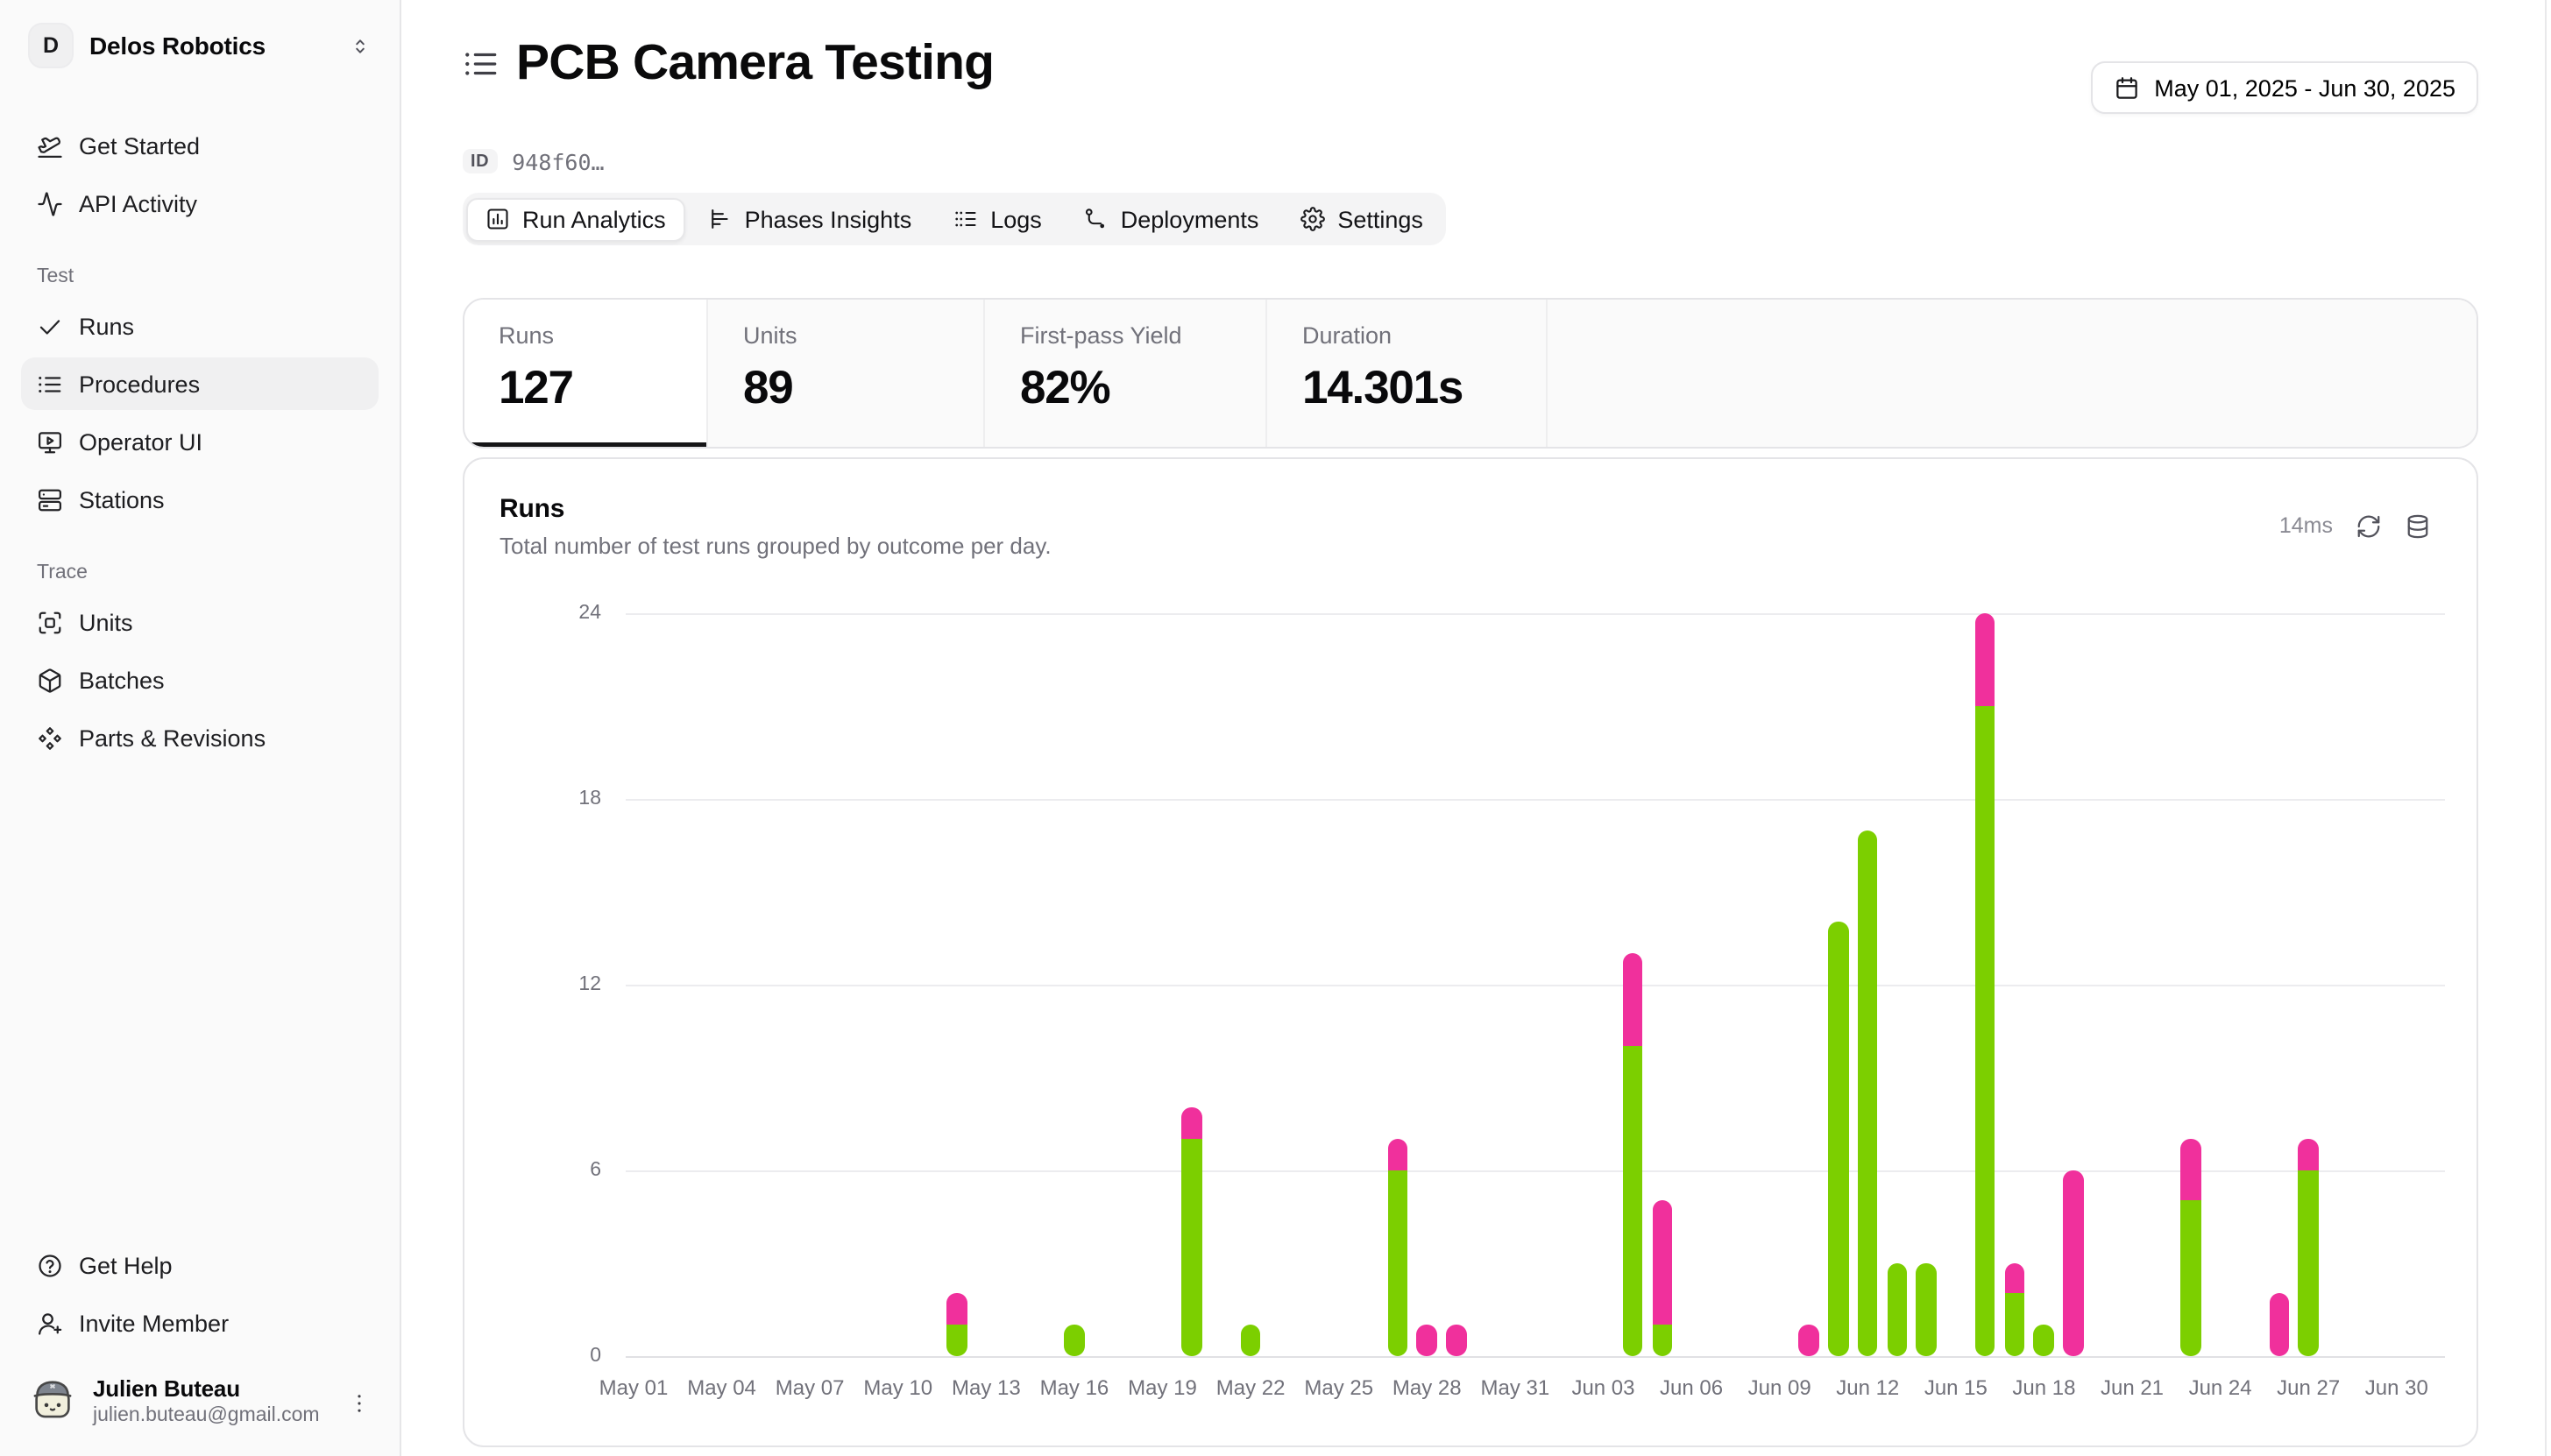 The height and width of the screenshot is (1456, 2551). I want to click on tab-label: Run Analytics, so click(594, 219).